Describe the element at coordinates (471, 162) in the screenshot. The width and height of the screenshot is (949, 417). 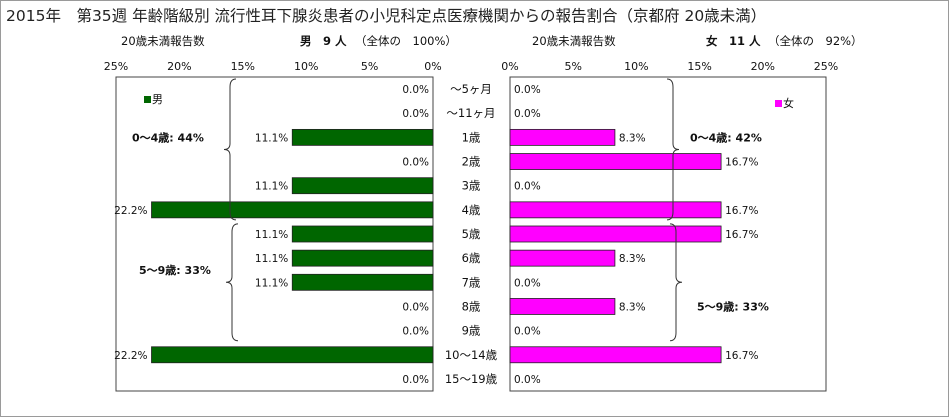
I see `category-label: 2歳` at that location.